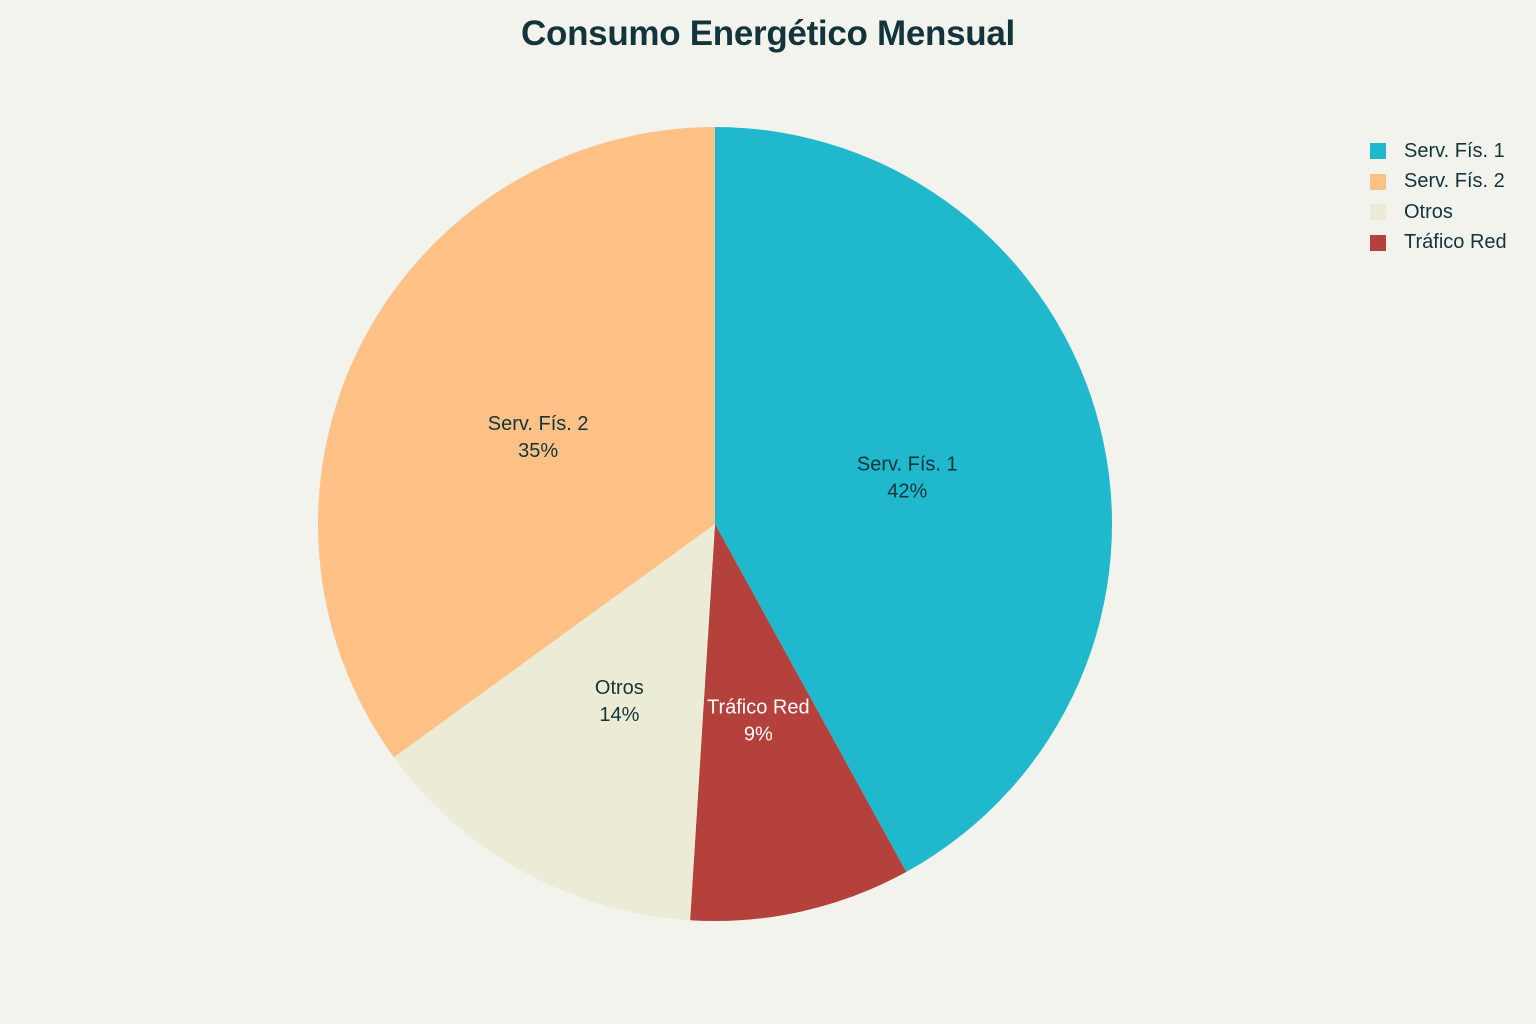  Describe the element at coordinates (554, 722) in the screenshot. I see `pie-slice-otros` at that location.